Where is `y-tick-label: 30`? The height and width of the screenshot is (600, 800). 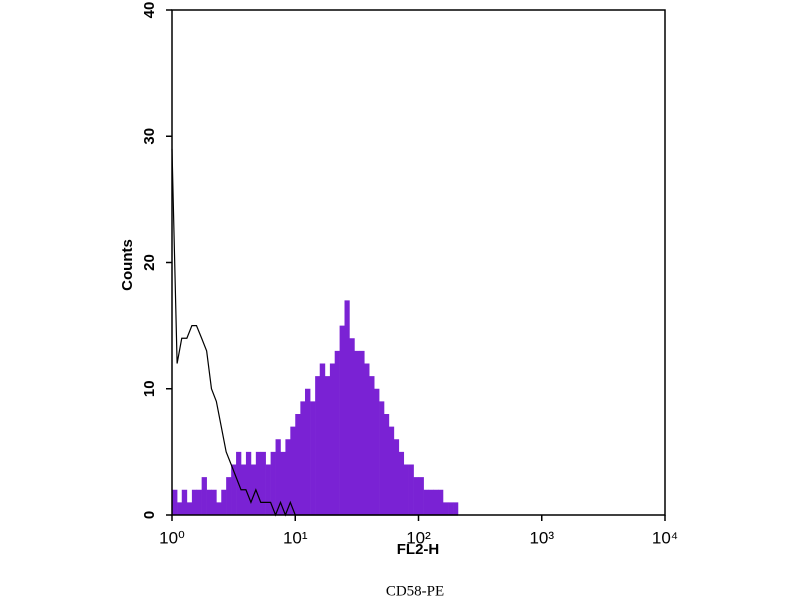
y-tick-label: 30 is located at coordinates (149, 136).